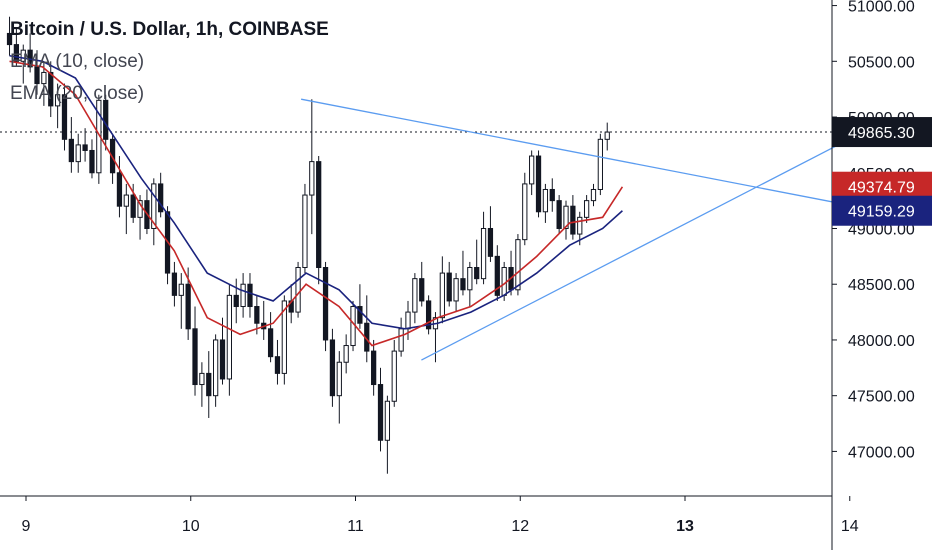 The width and height of the screenshot is (932, 550). I want to click on x-tick-label: 12, so click(520, 526).